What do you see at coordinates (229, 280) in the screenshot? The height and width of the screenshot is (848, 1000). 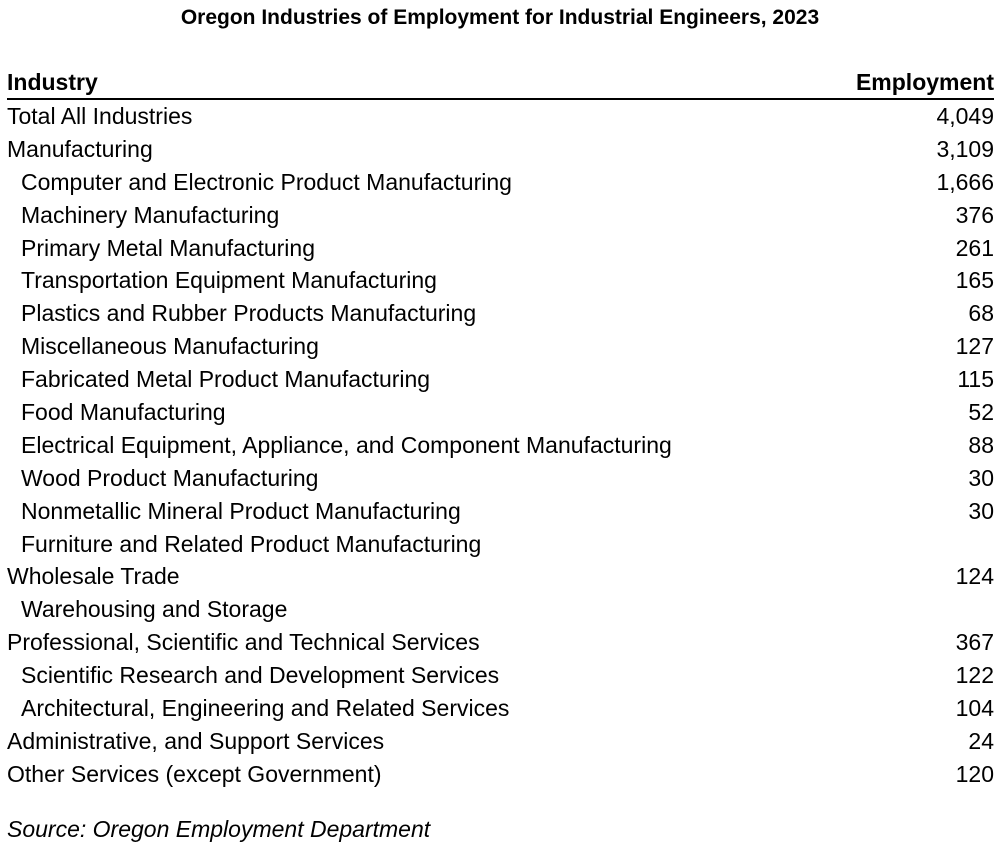 I see `industry-cell: Transportation Equipment Manufacturing` at bounding box center [229, 280].